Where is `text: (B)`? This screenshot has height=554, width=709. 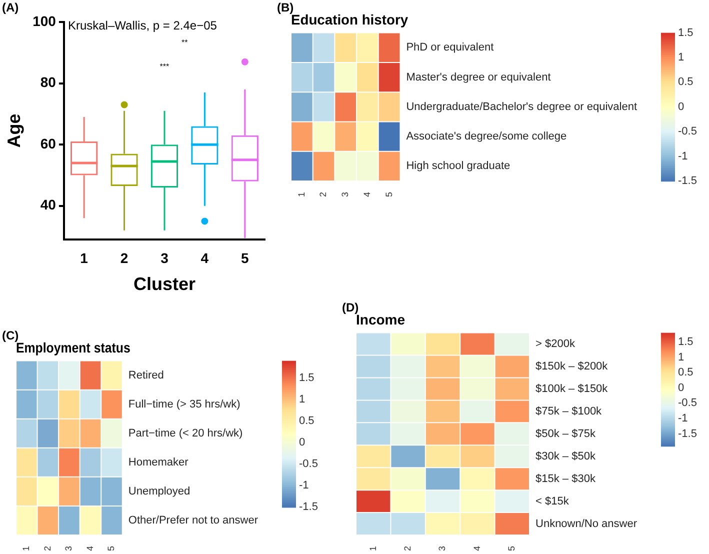
text: (B) is located at coordinates (285, 7).